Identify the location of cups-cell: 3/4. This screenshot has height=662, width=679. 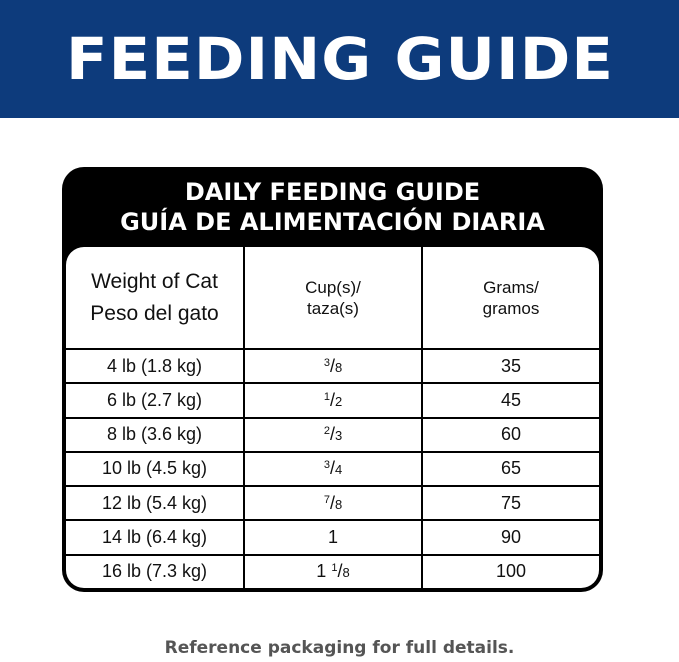
(333, 469).